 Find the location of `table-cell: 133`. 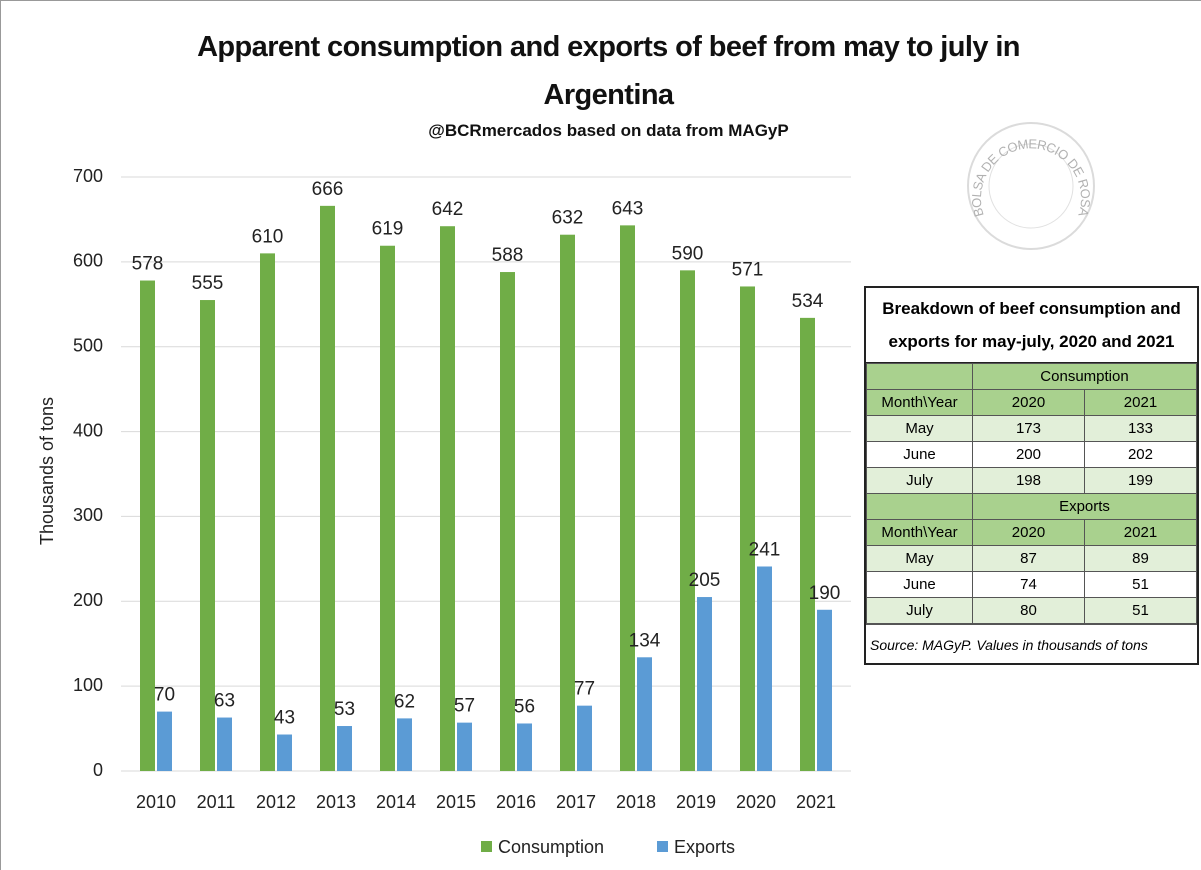

table-cell: 133 is located at coordinates (1140, 428).